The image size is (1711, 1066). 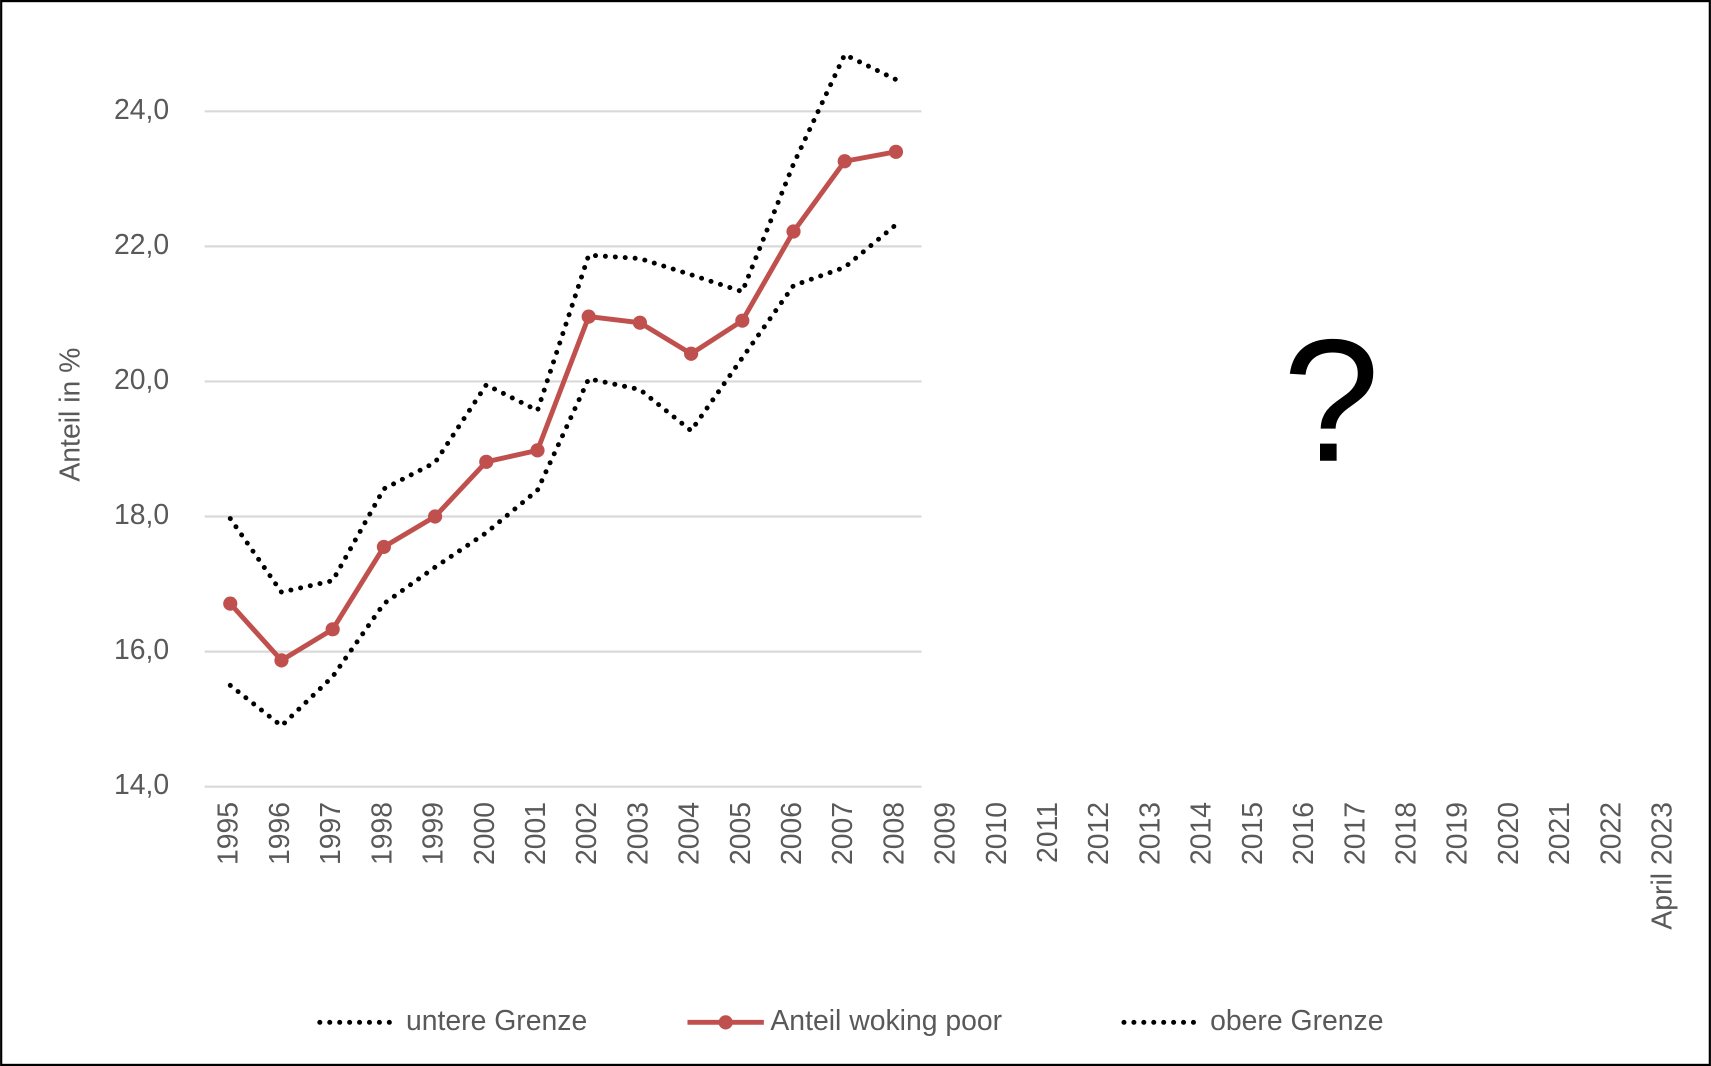 What do you see at coordinates (1296, 1021) in the screenshot?
I see `legend-label: obere Grenze` at bounding box center [1296, 1021].